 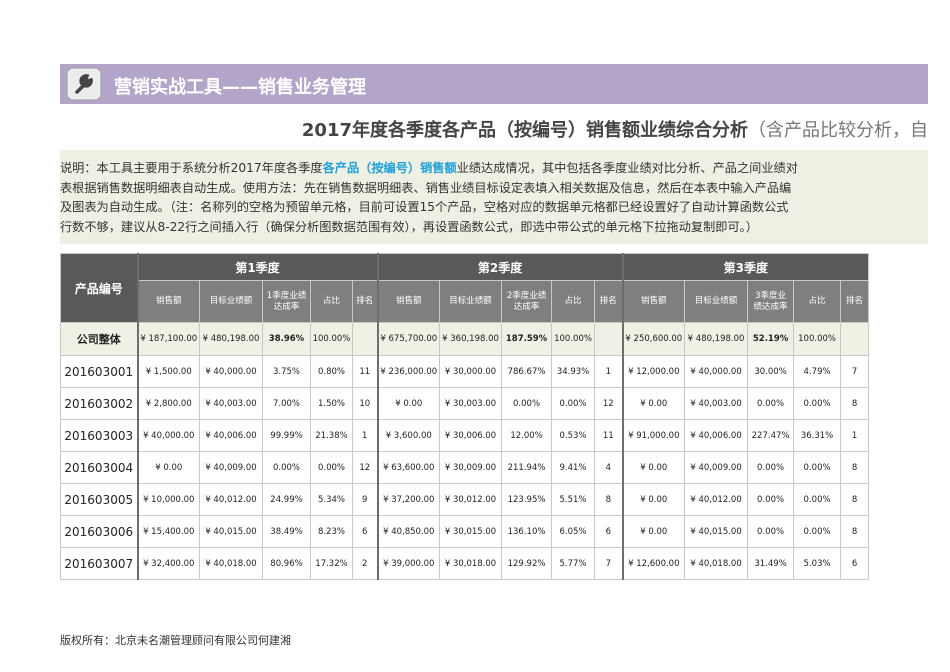 I want to click on table-cell: ¥ 40,015.00, so click(x=231, y=531).